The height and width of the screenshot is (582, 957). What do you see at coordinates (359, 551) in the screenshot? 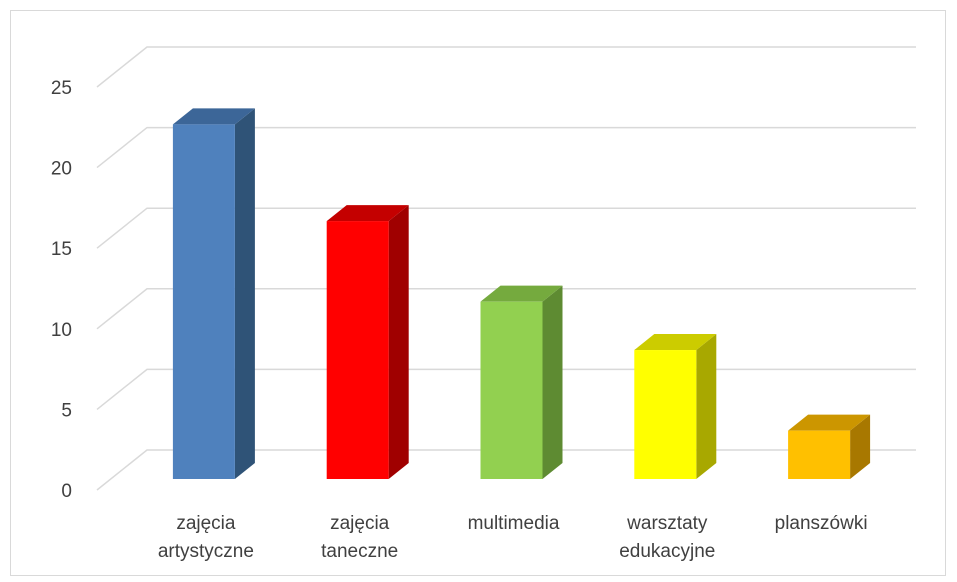
I see `x-category-label: taneczne` at bounding box center [359, 551].